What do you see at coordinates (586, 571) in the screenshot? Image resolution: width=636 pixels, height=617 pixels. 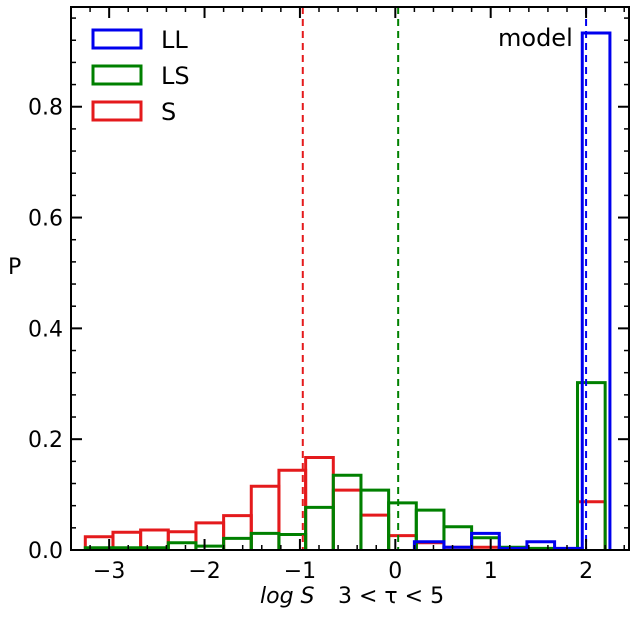 I see `x-tick-label: 2` at bounding box center [586, 571].